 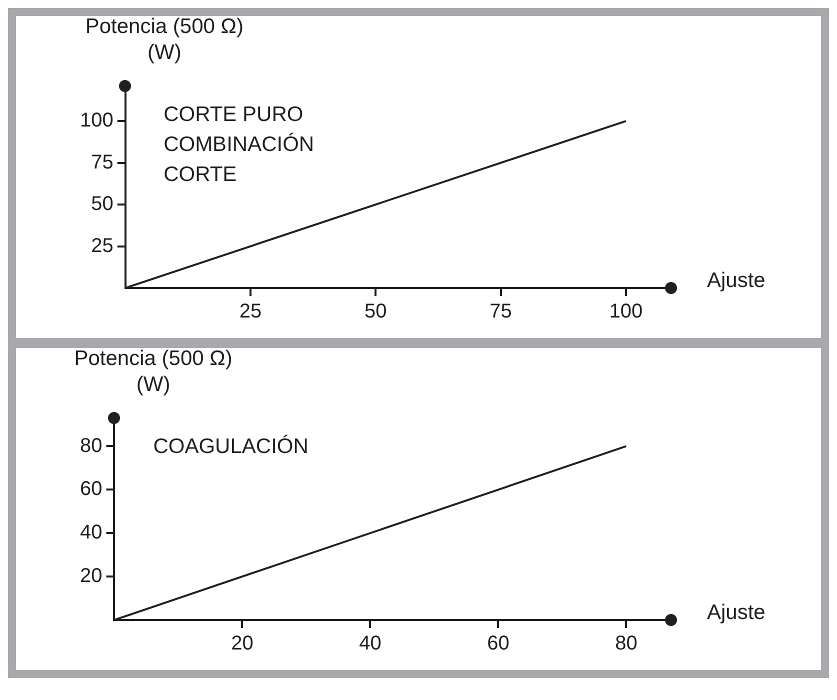 What do you see at coordinates (91, 533) in the screenshot?
I see `y-tick-label: 40` at bounding box center [91, 533].